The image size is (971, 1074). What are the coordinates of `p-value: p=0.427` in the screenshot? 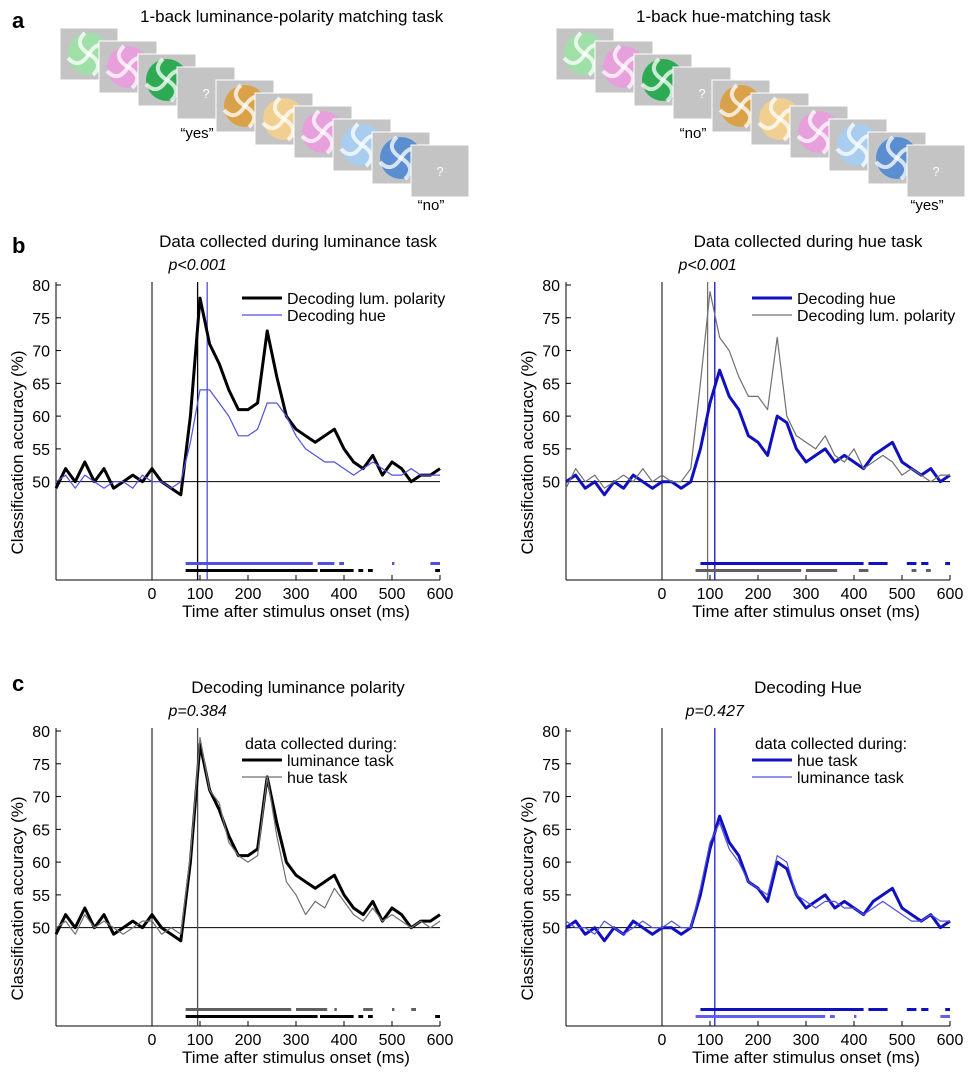 It's located at (715, 711).